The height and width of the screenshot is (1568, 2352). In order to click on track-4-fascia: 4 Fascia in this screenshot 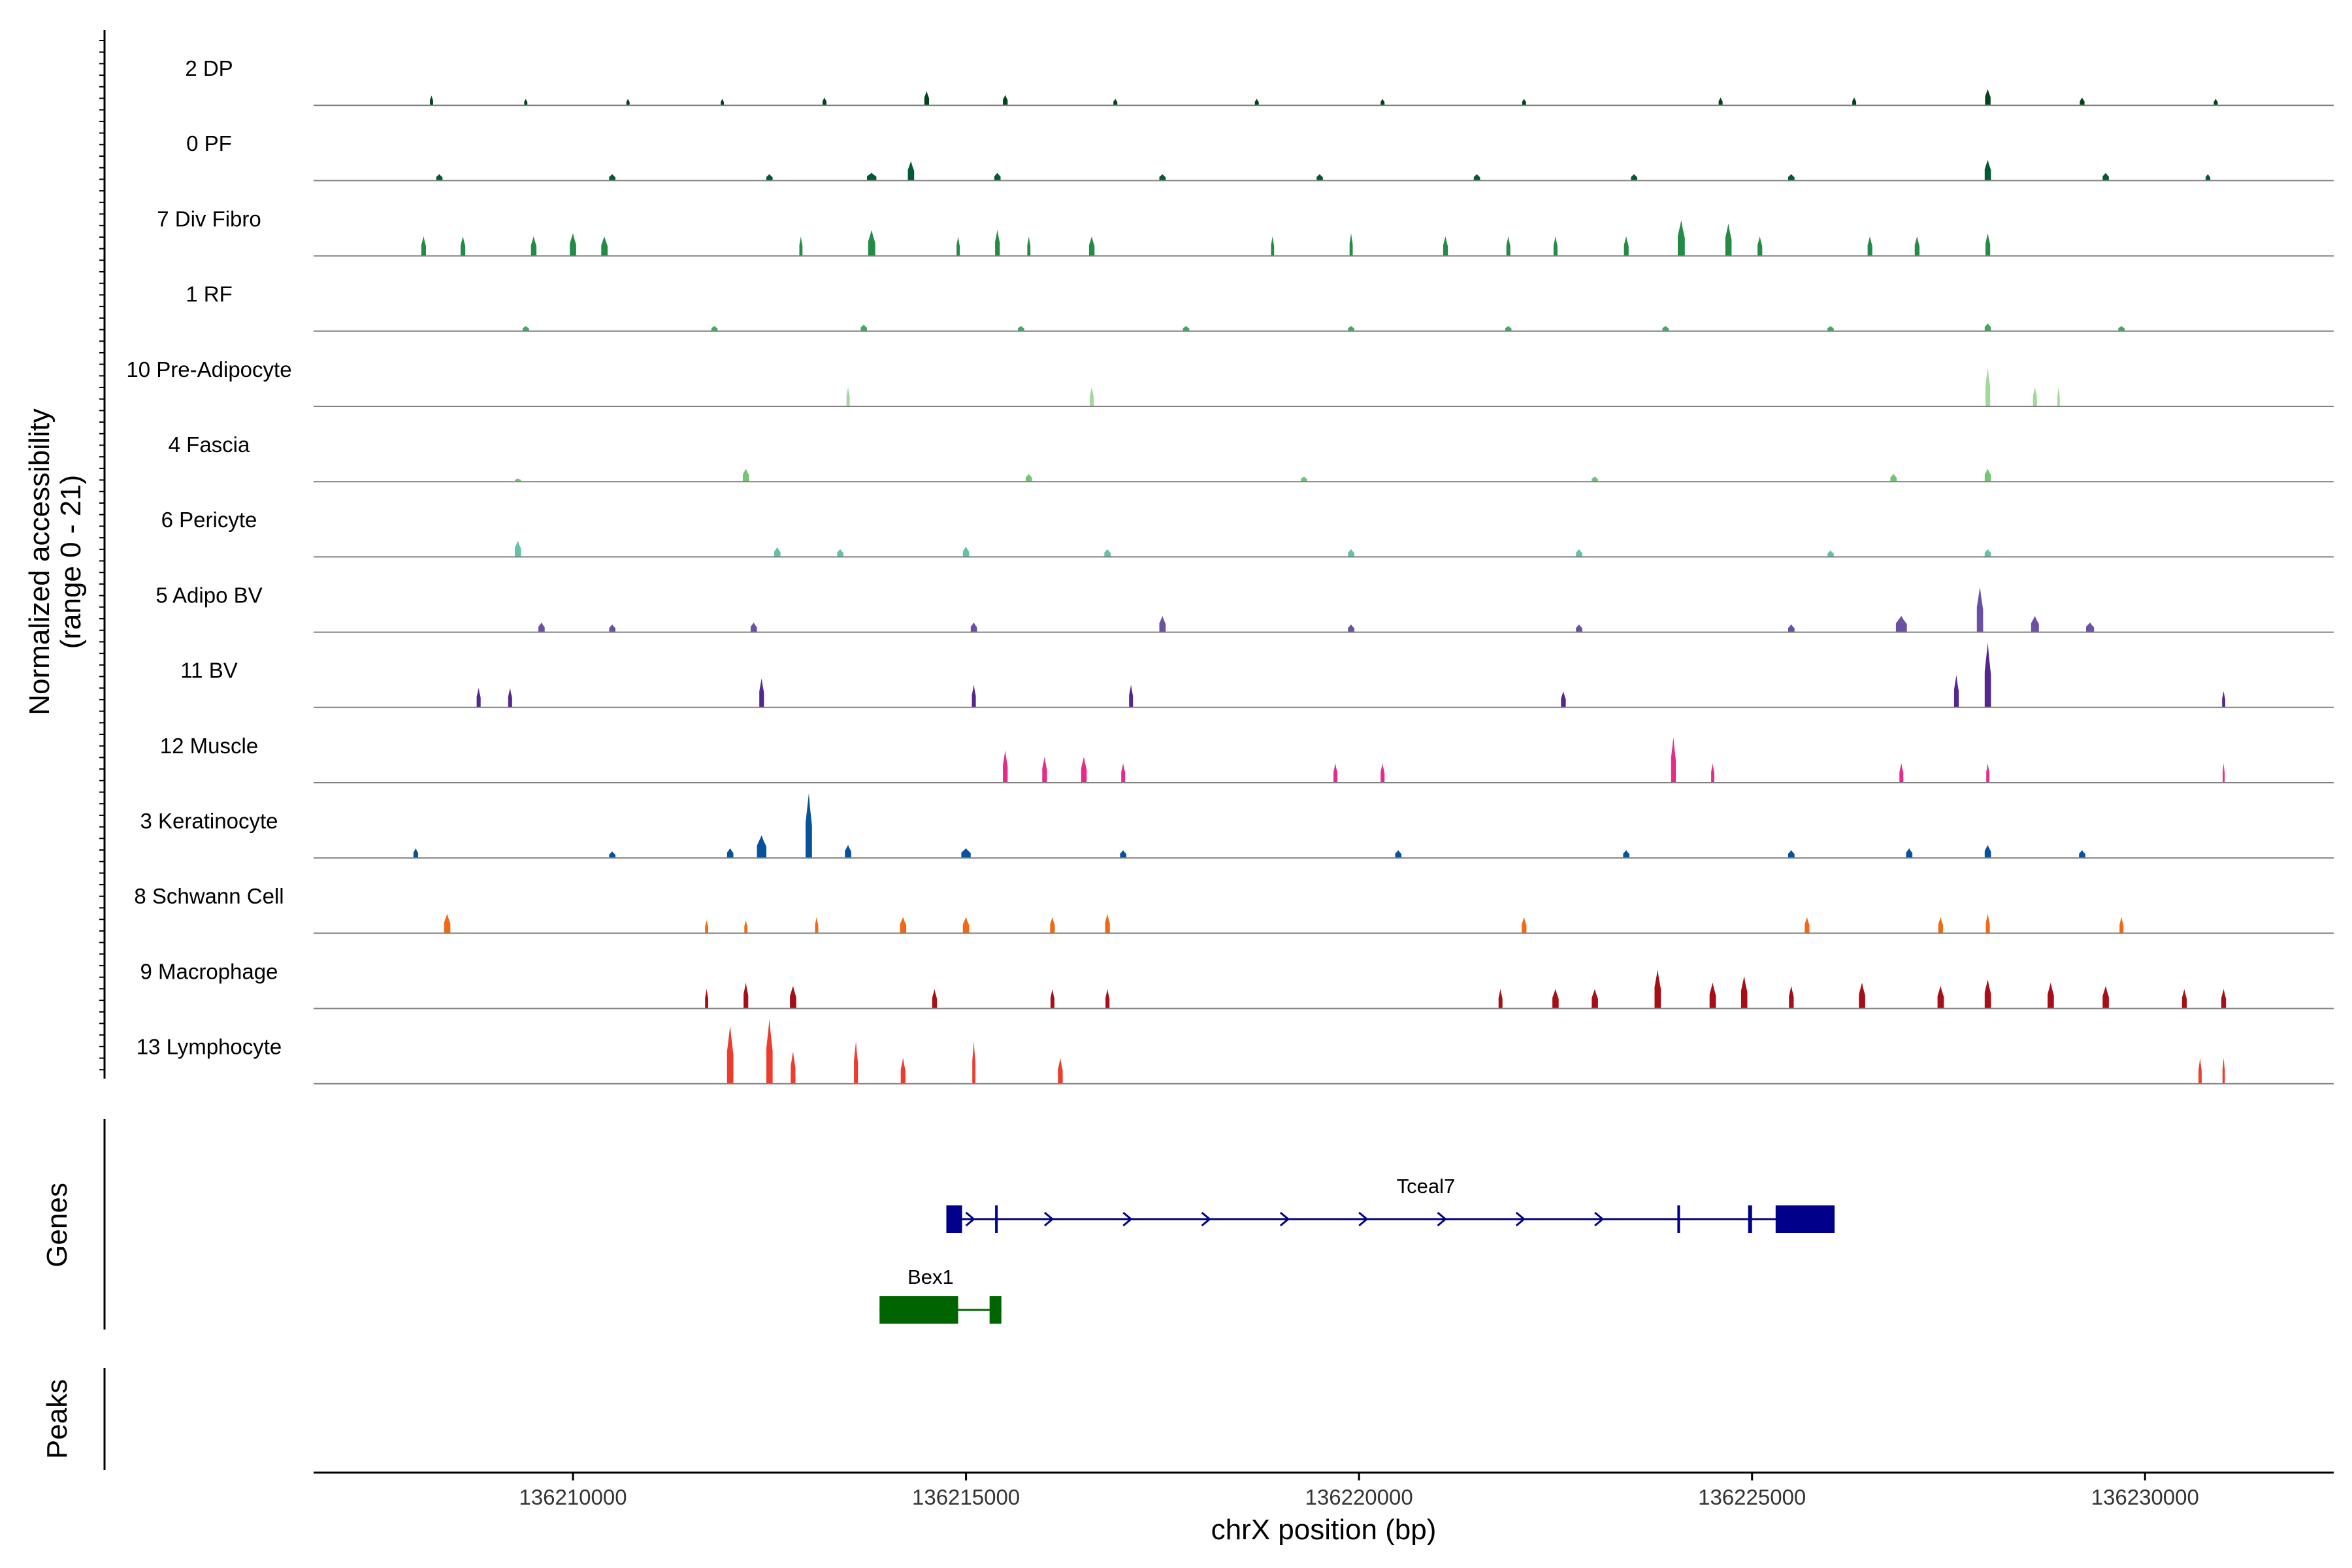, I will do `click(1251, 458)`.